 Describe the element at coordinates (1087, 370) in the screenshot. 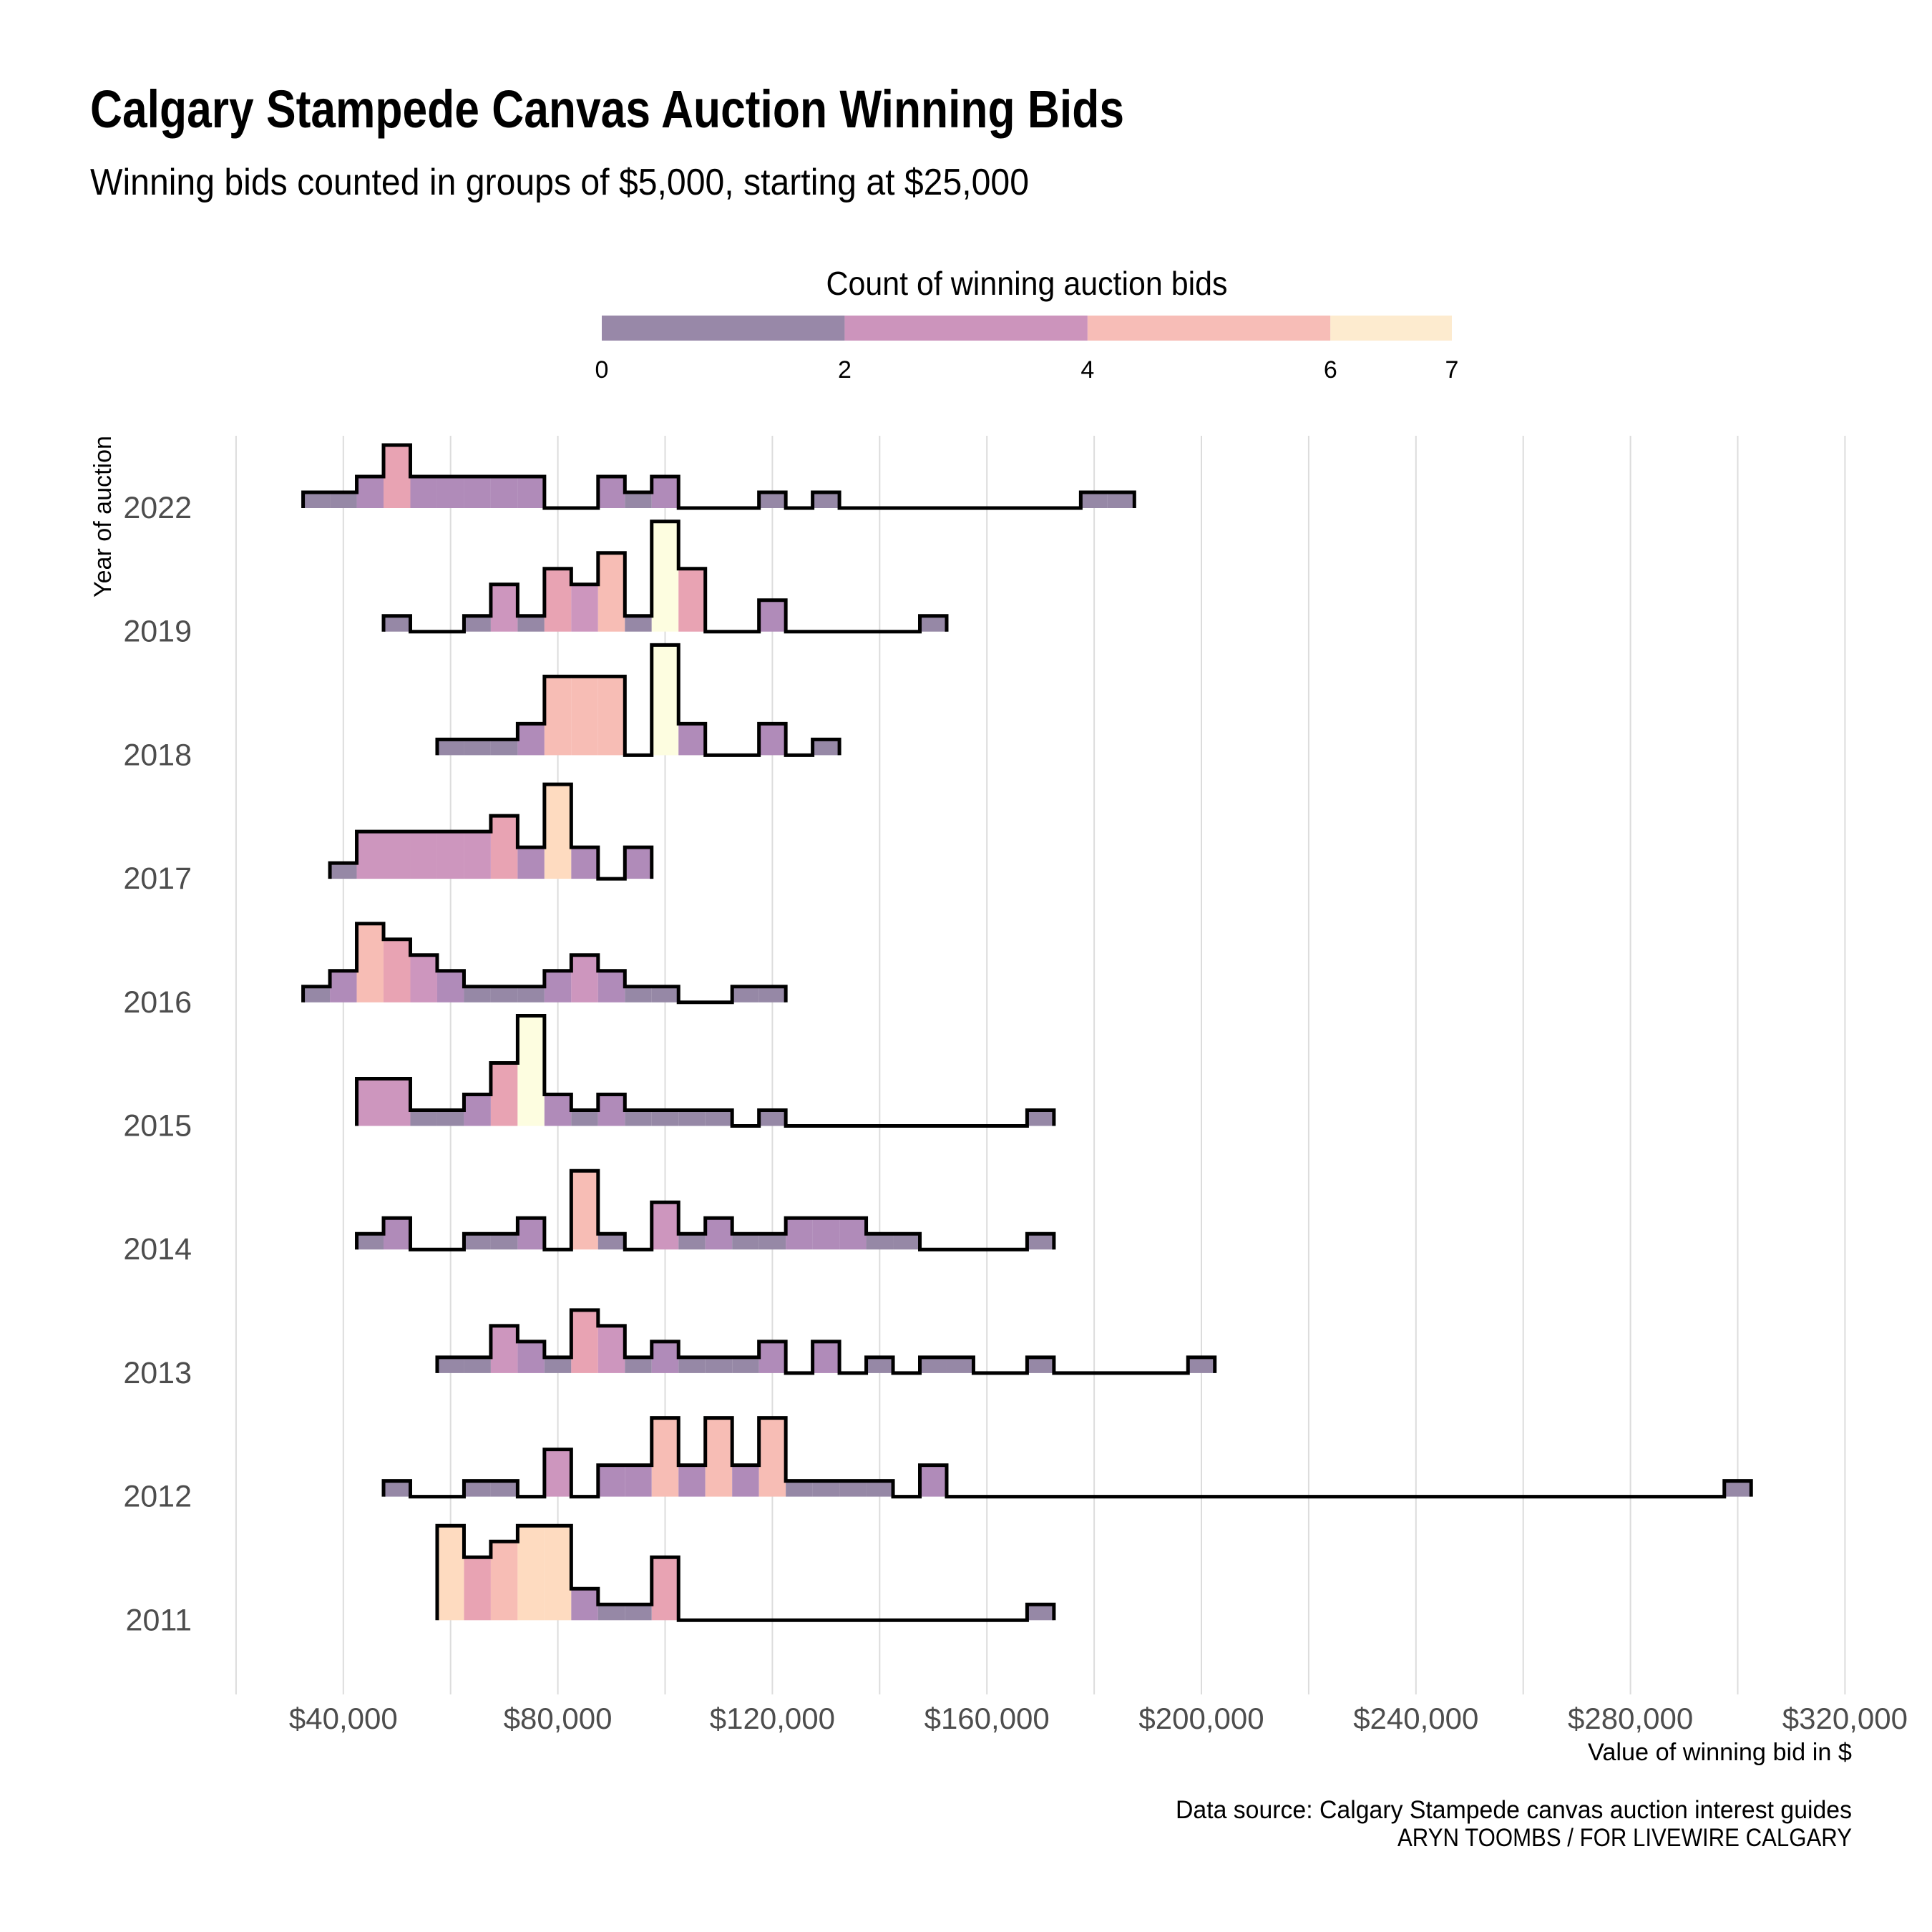

I see `legend-tick-label: 4` at that location.